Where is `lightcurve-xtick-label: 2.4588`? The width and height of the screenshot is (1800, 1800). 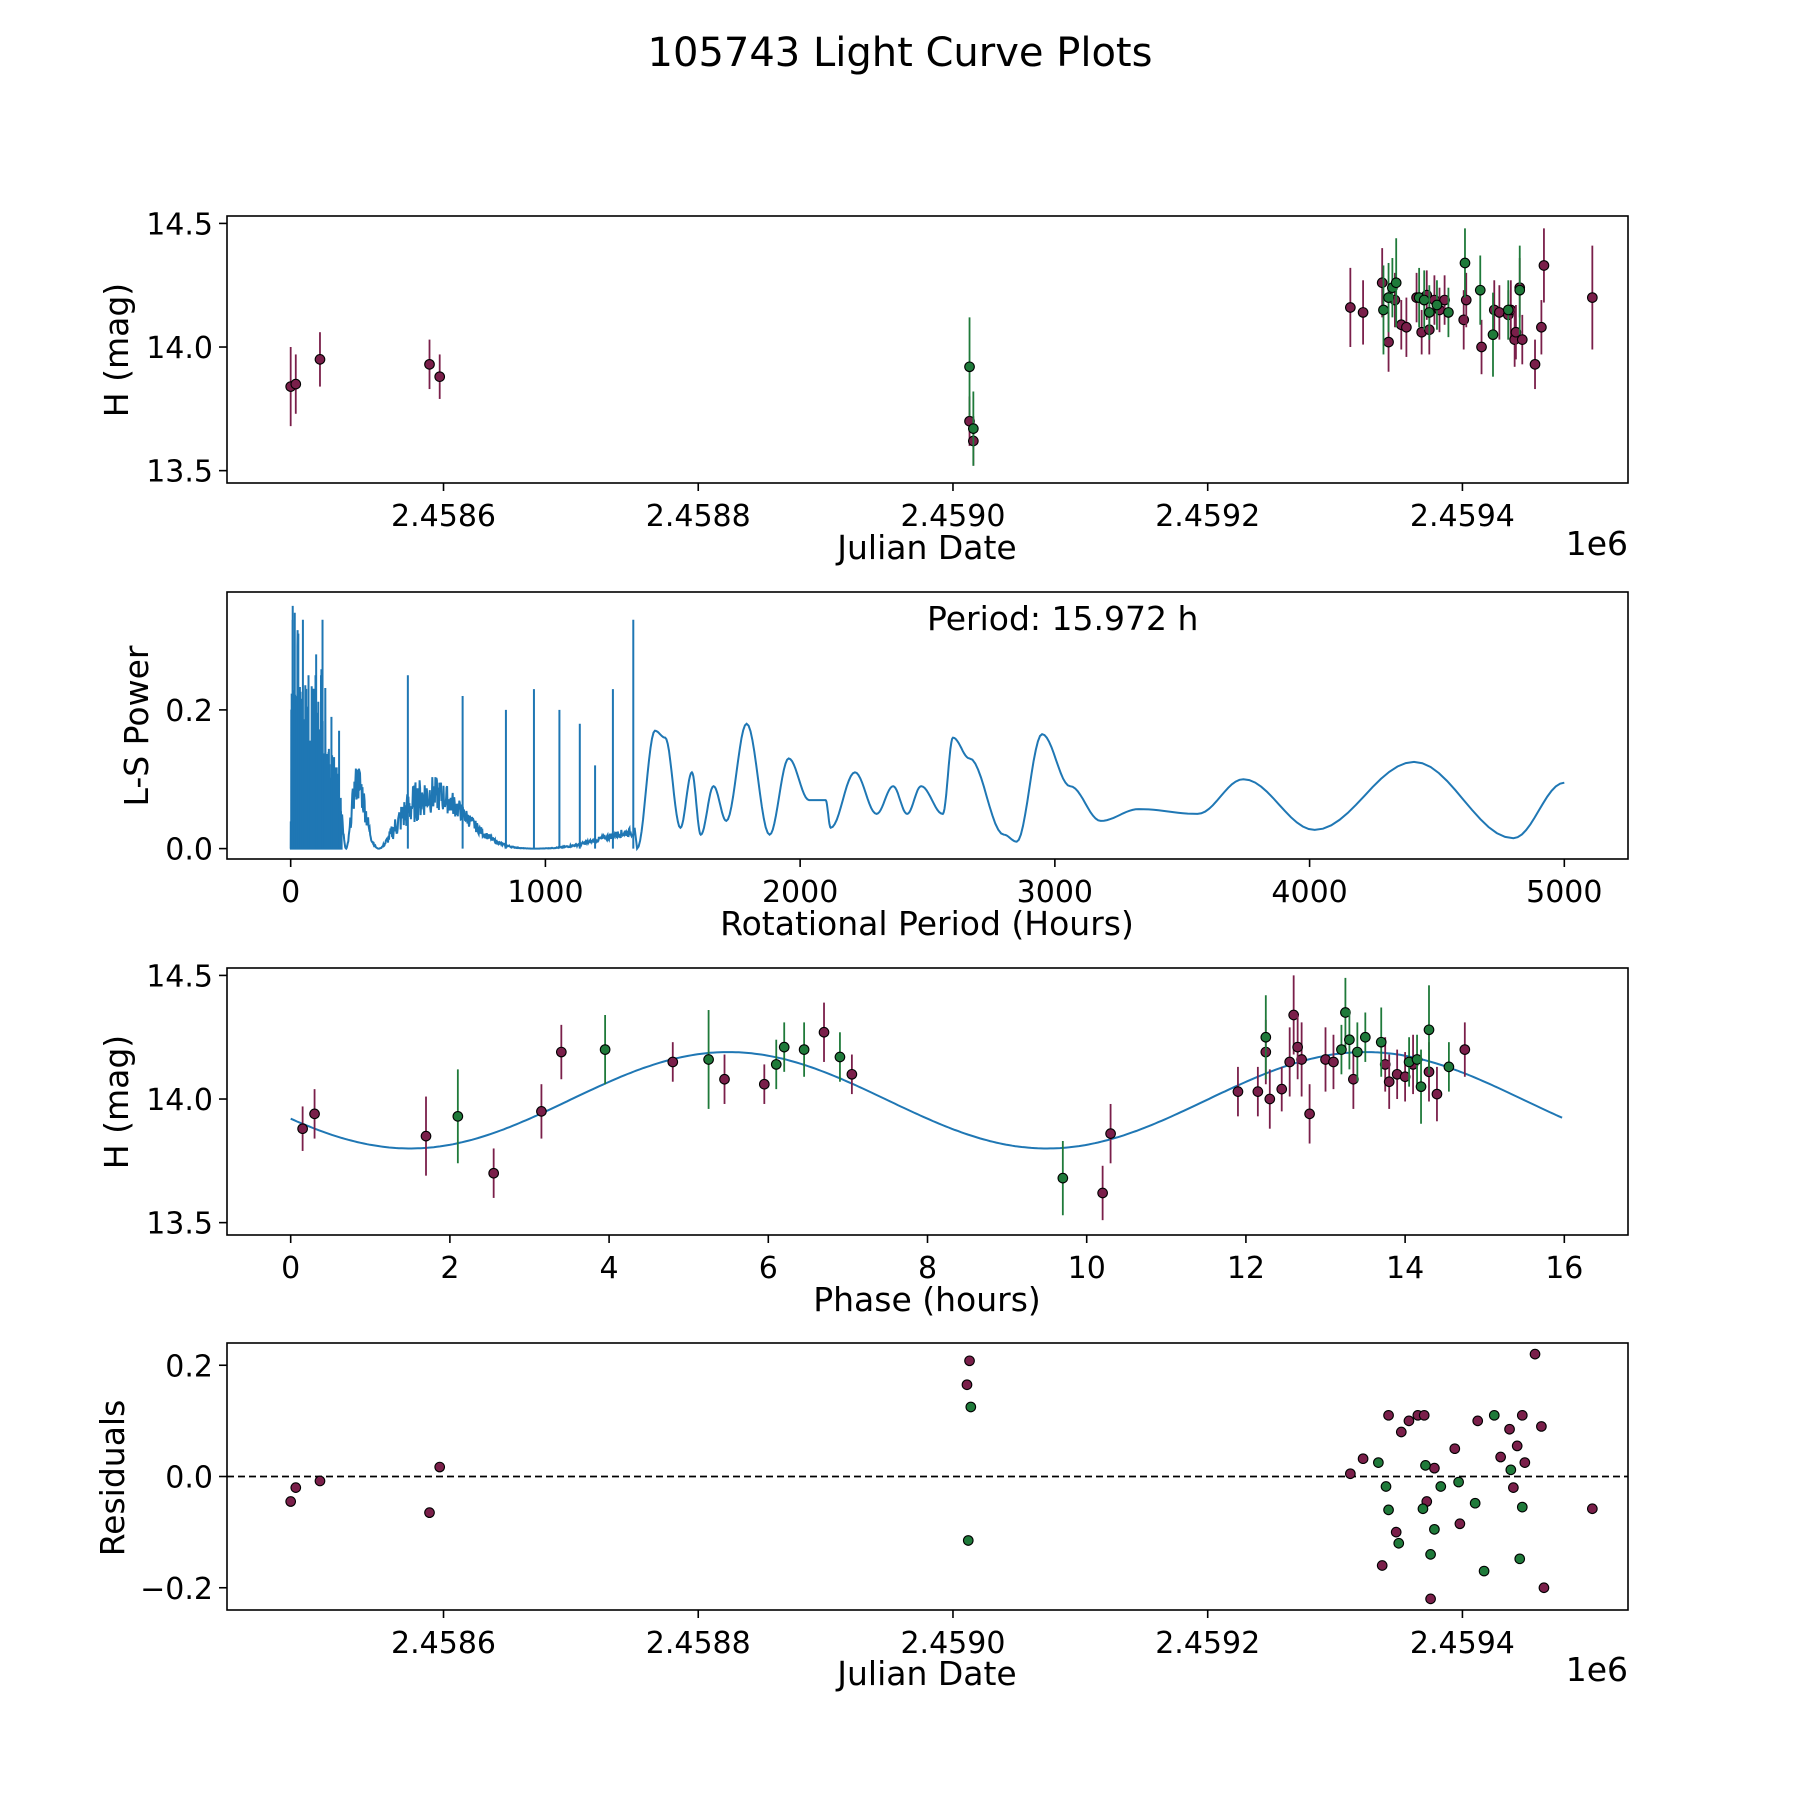 lightcurve-xtick-label: 2.4588 is located at coordinates (698, 516).